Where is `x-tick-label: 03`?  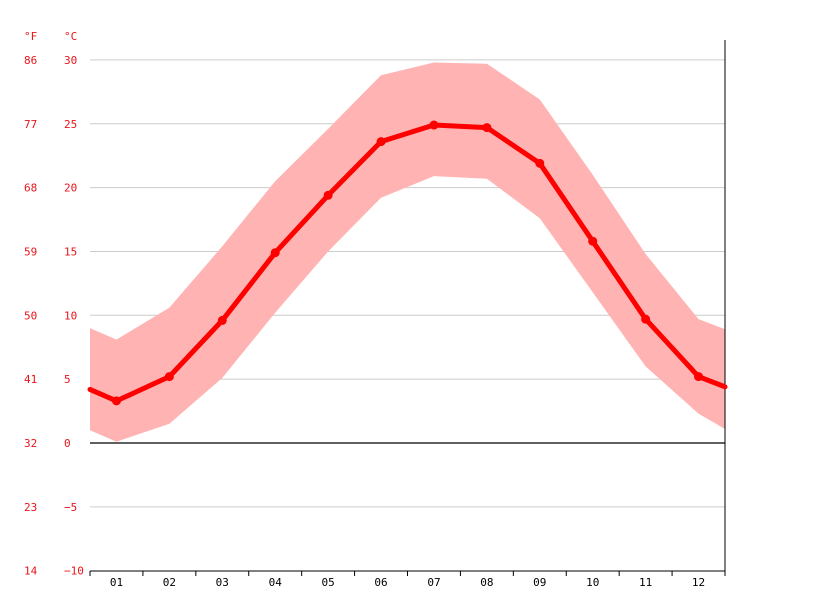 x-tick-label: 03 is located at coordinates (222, 582).